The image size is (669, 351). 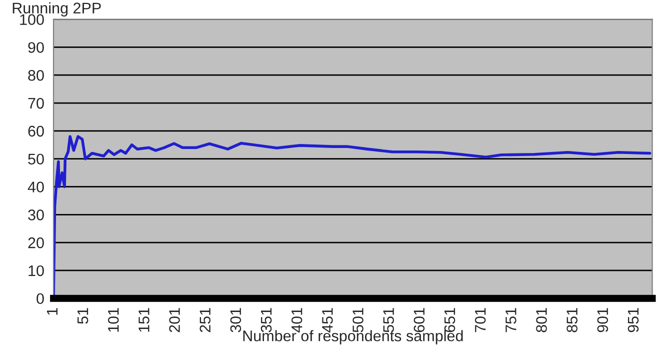 I want to click on x-tick-label: 551, so click(x=388, y=320).